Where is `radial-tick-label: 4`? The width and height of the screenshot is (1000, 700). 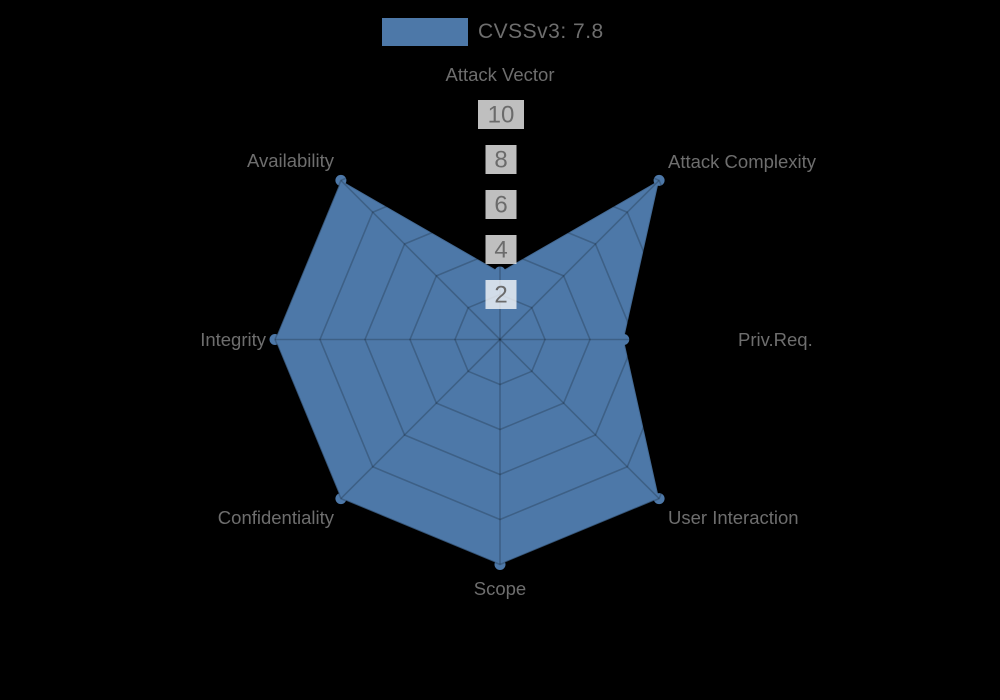 radial-tick-label: 4 is located at coordinates (500, 250).